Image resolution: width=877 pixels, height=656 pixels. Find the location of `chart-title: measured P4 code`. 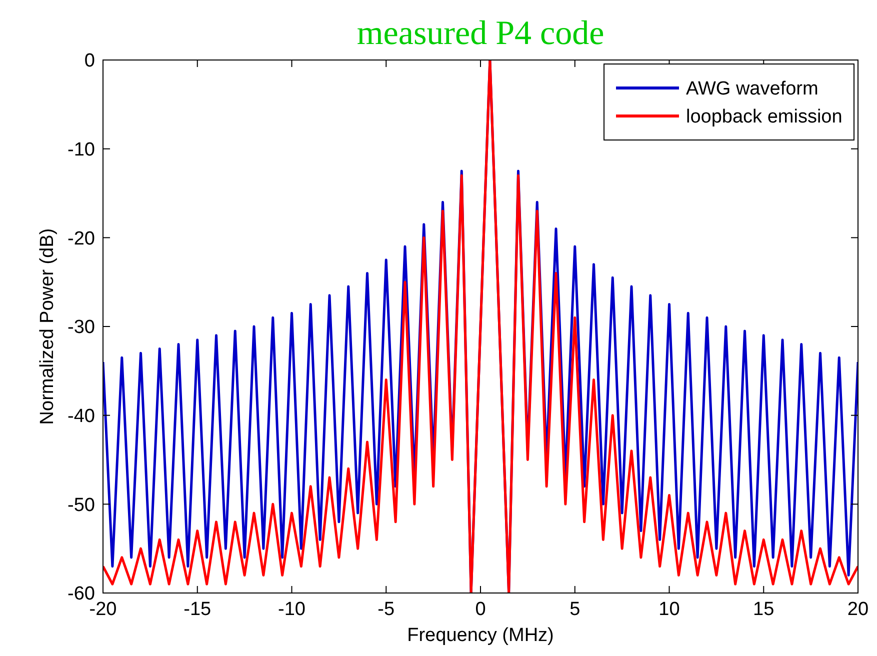

chart-title: measured P4 code is located at coordinates (480, 33).